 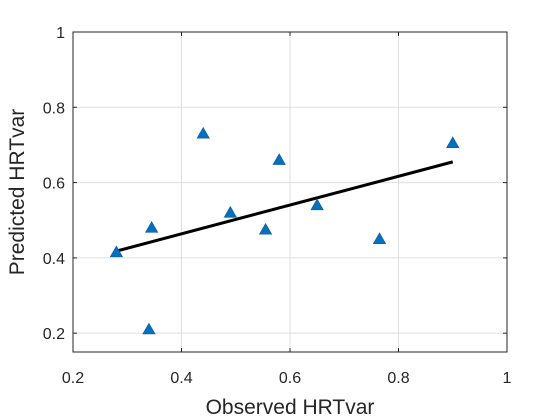 I want to click on y-axis-label: Predicted HRTvar, so click(x=17, y=192).